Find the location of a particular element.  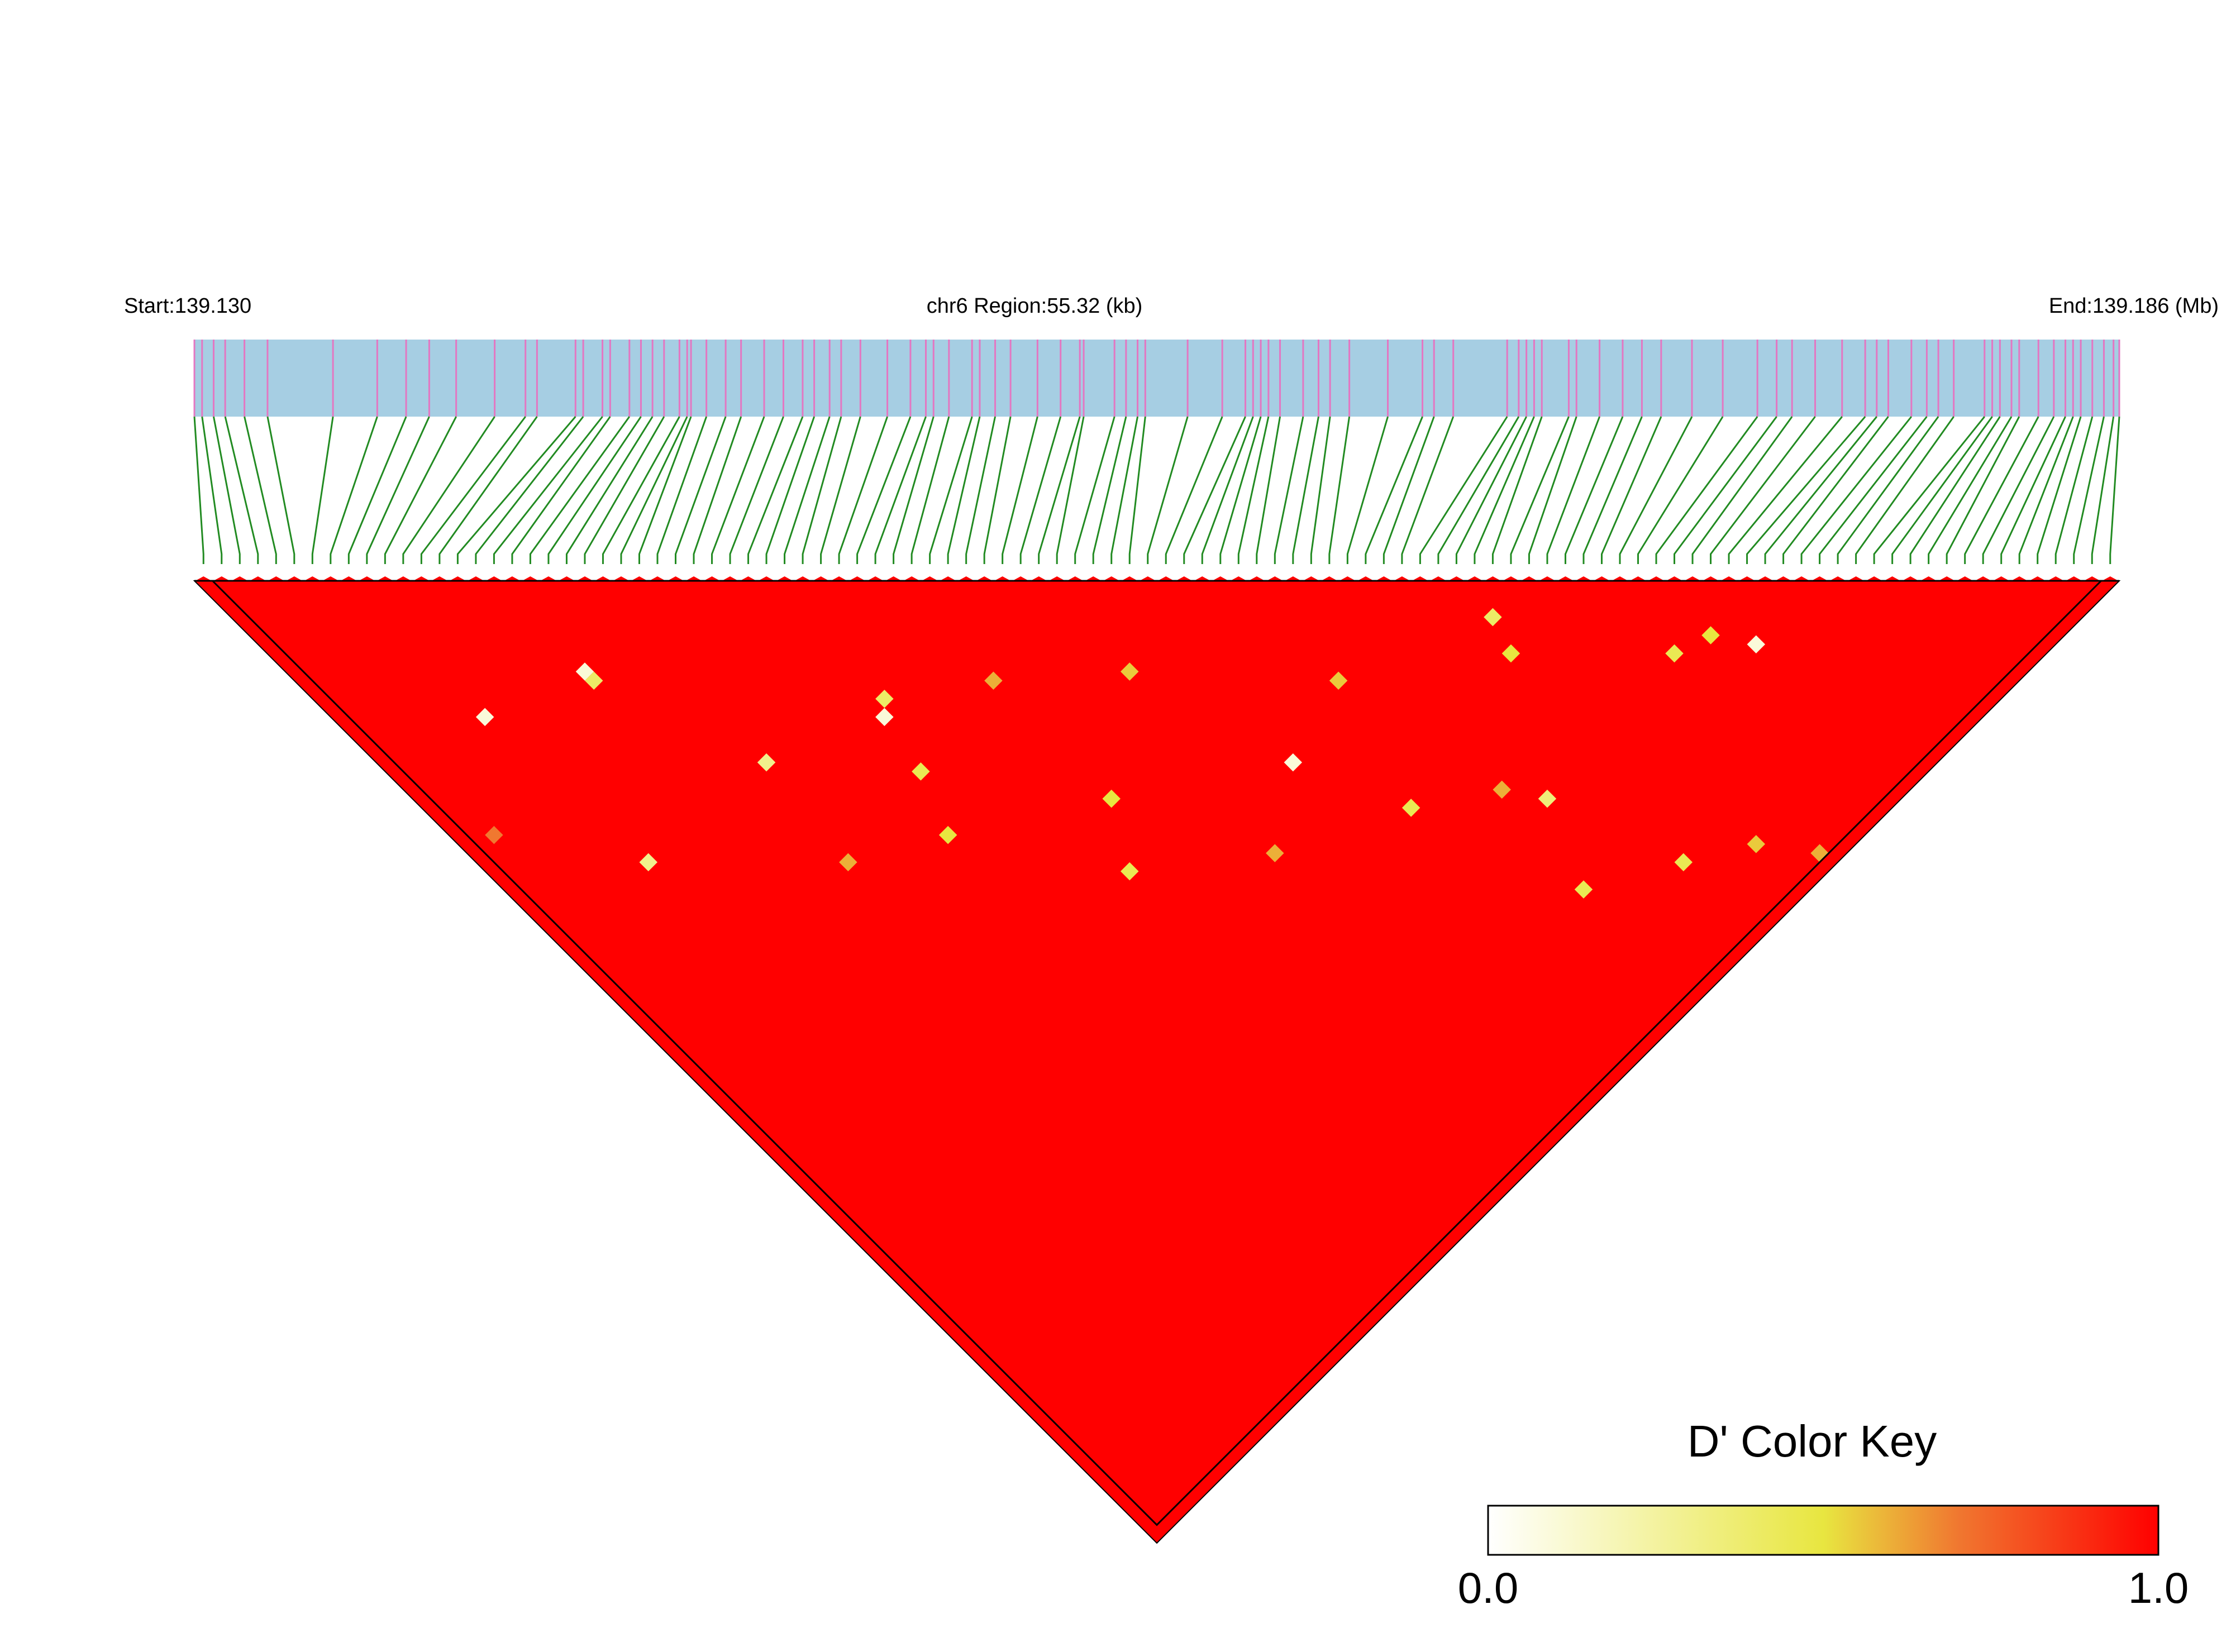

marker-ticks is located at coordinates (1156, 378).